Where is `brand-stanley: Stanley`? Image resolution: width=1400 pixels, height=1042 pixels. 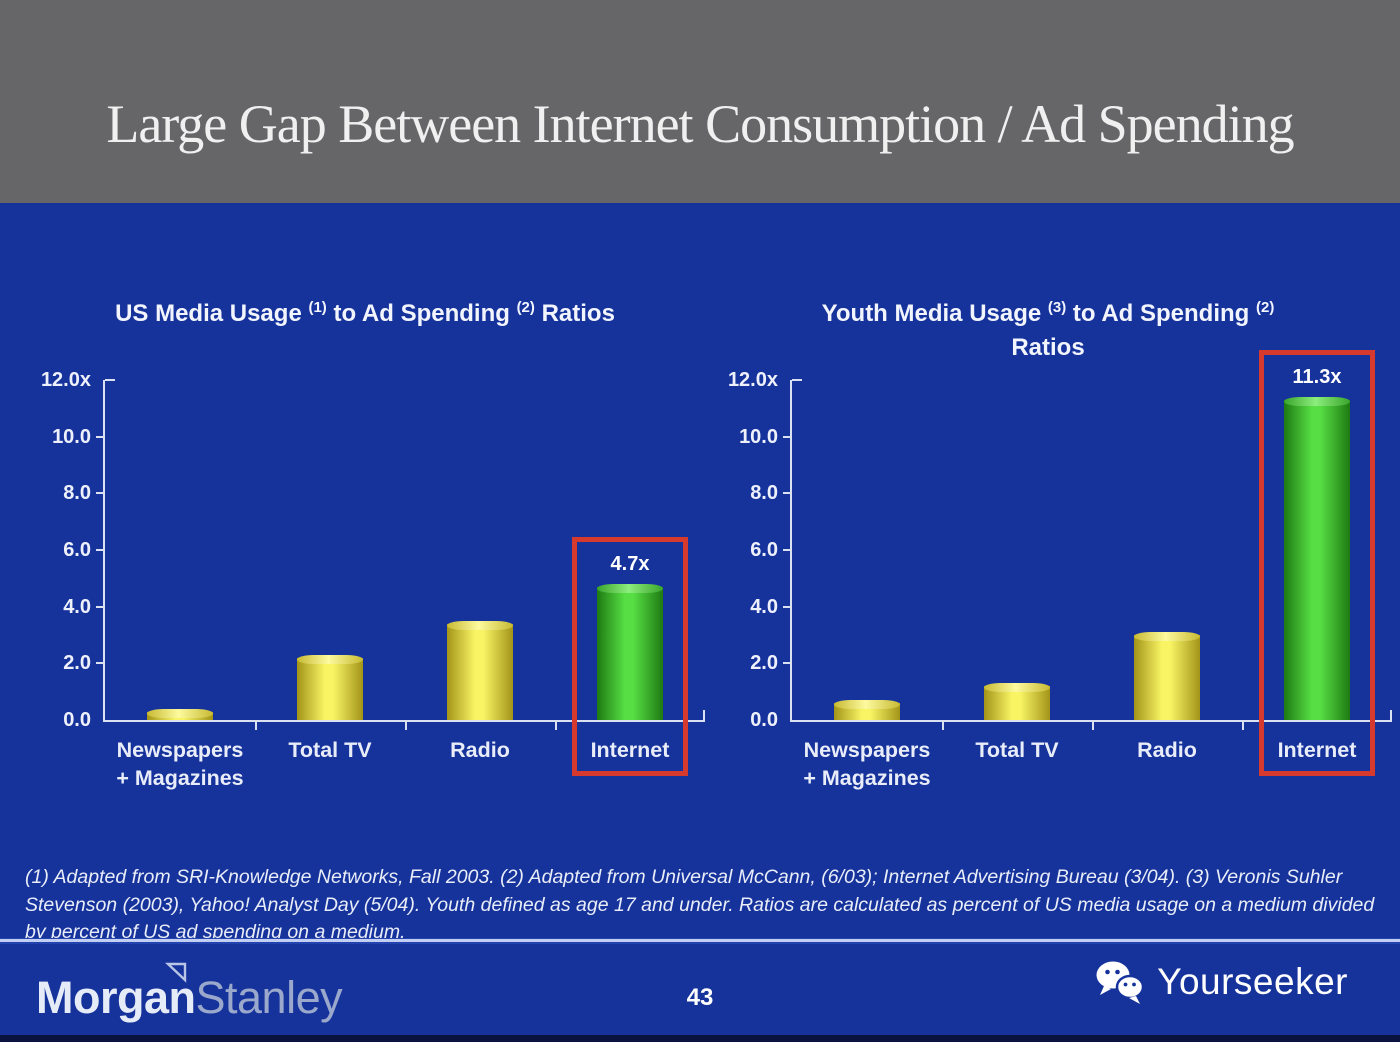
brand-stanley: Stanley is located at coordinates (269, 997).